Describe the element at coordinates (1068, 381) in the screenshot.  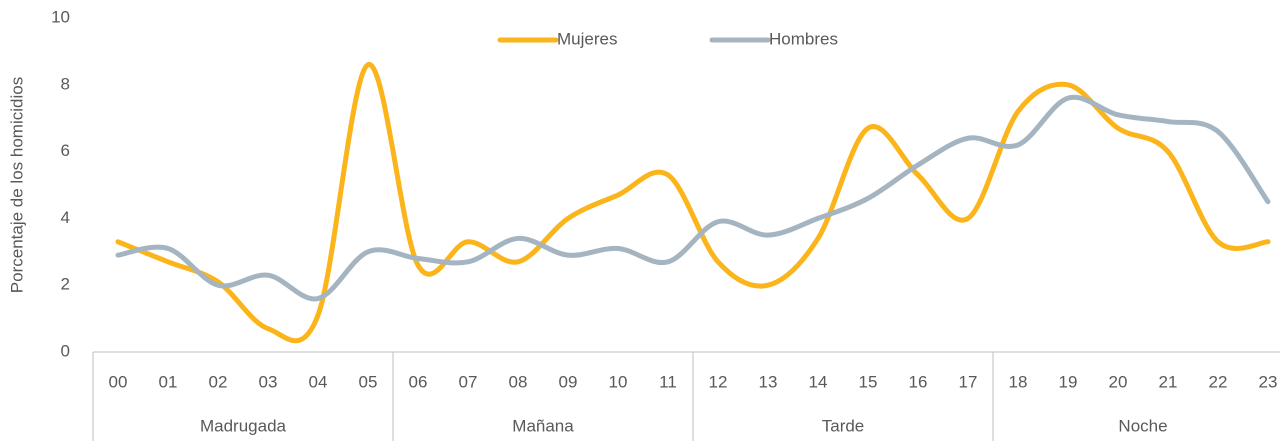
I see `x-tick-label: 19` at that location.